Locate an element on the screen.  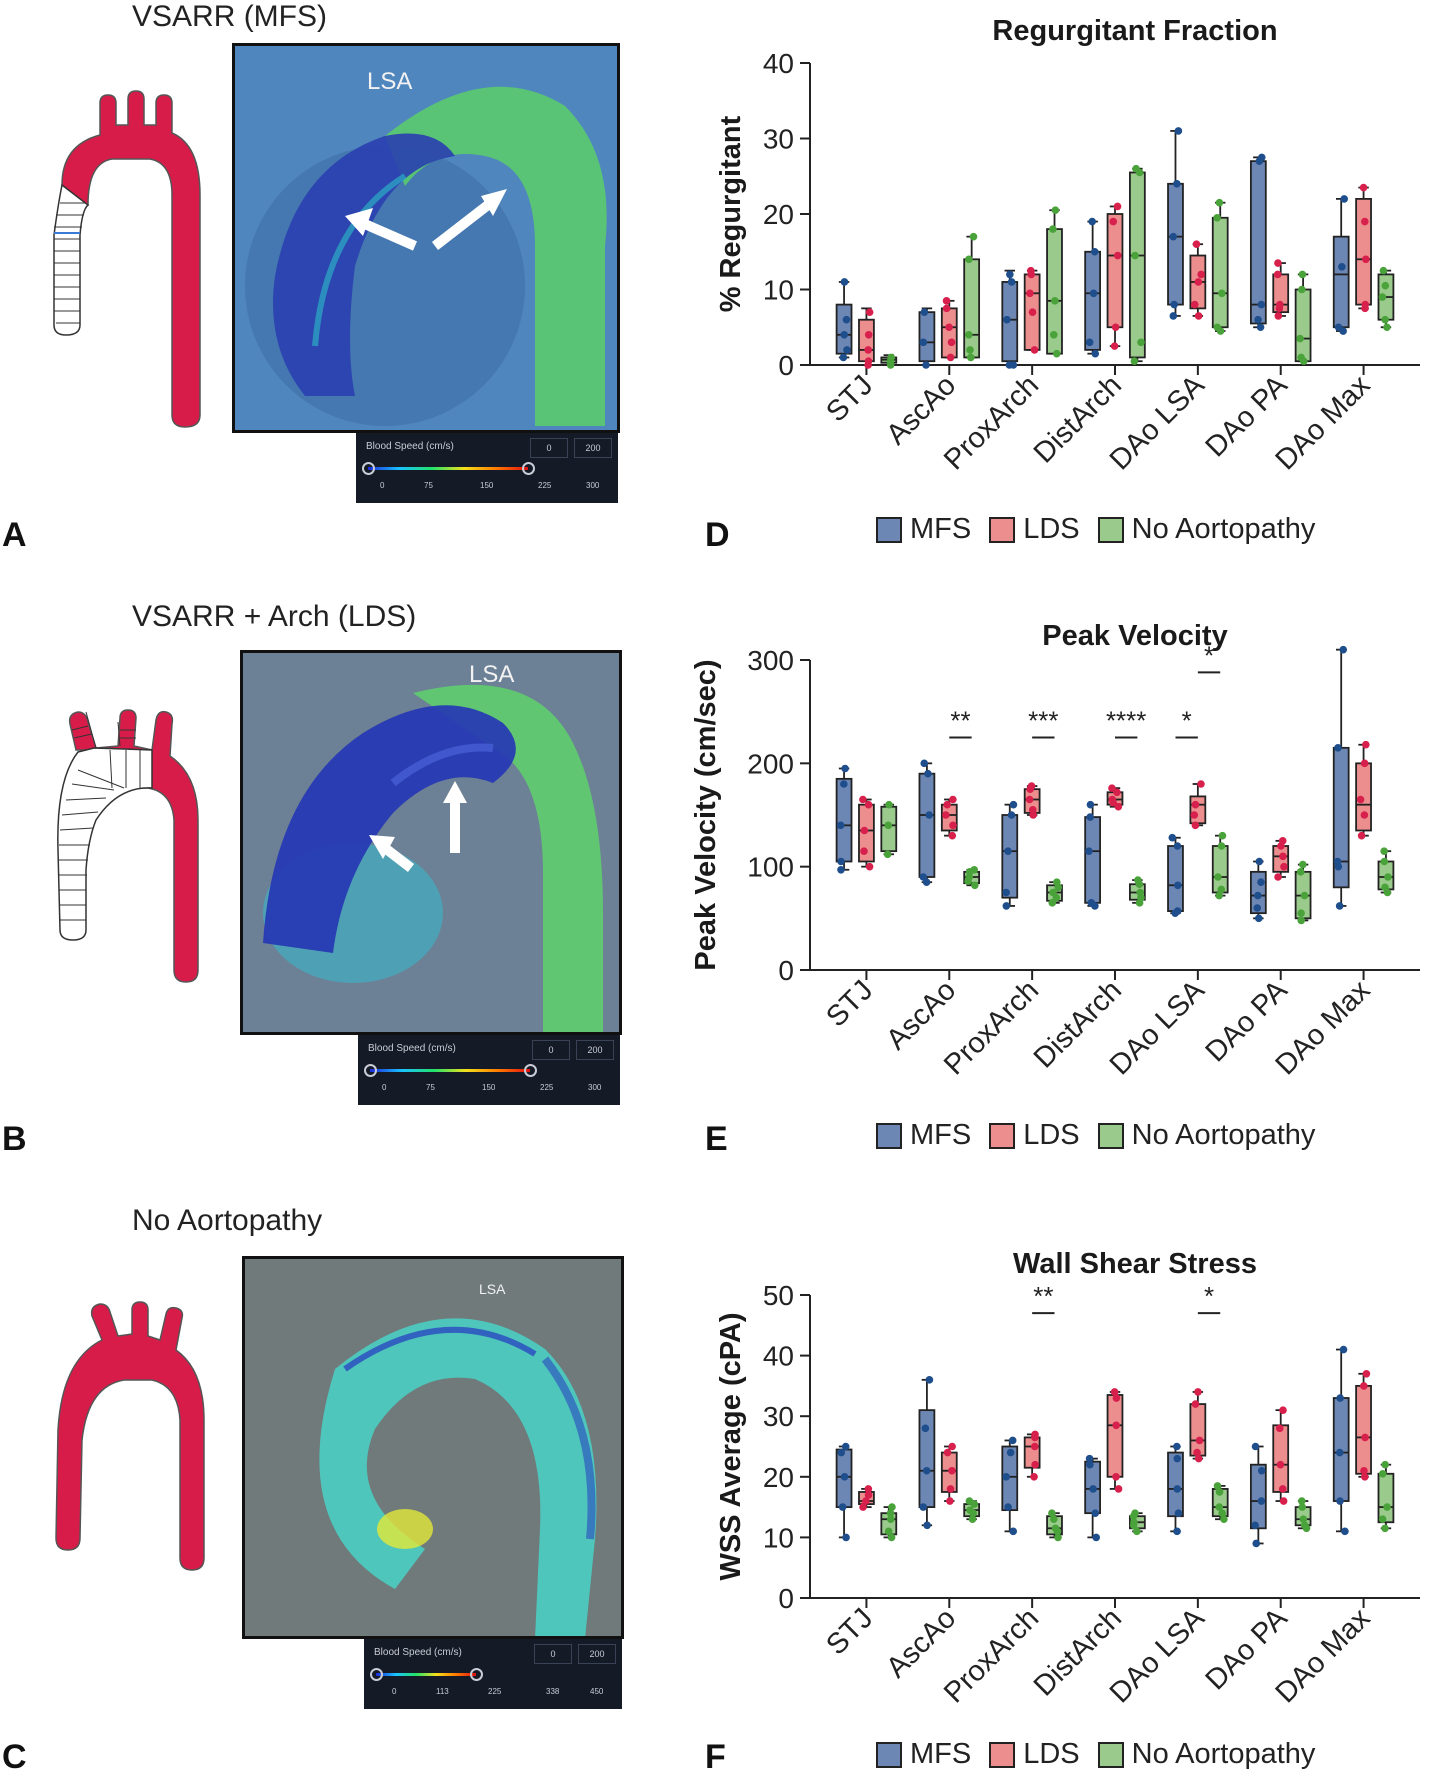
colorbar-tick: 150 is located at coordinates (487, 485).